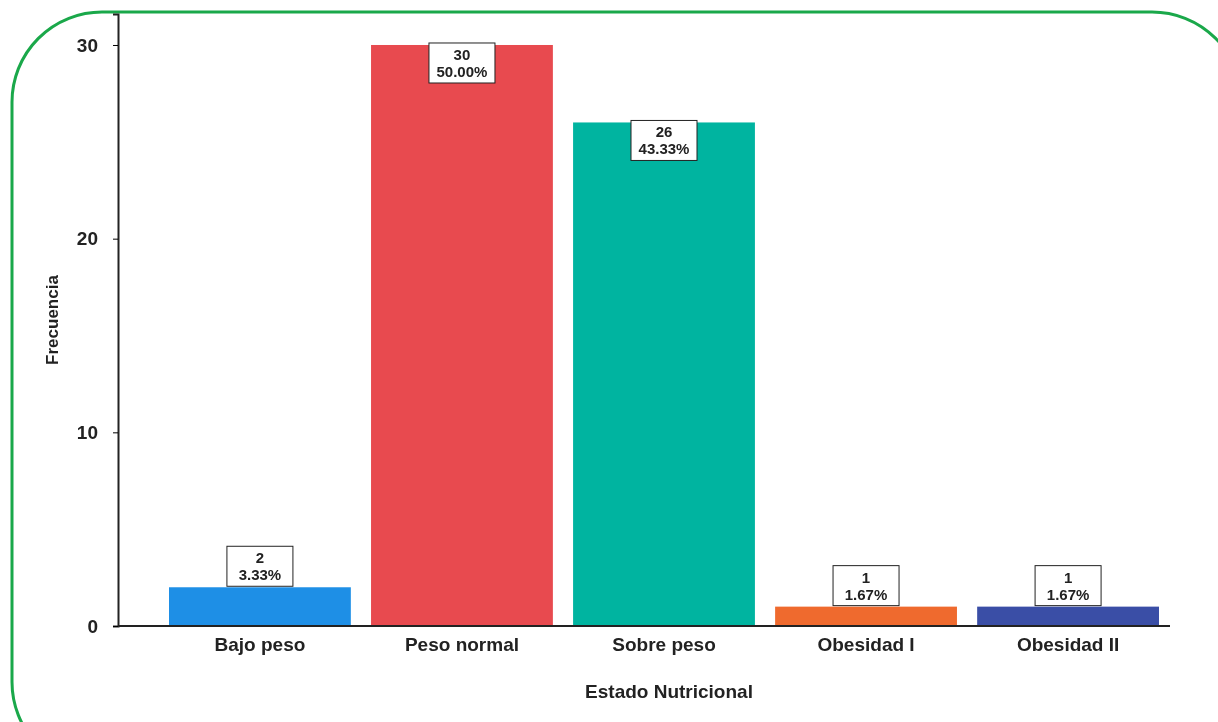  Describe the element at coordinates (87, 45) in the screenshot. I see `y-tick-label: 30` at that location.